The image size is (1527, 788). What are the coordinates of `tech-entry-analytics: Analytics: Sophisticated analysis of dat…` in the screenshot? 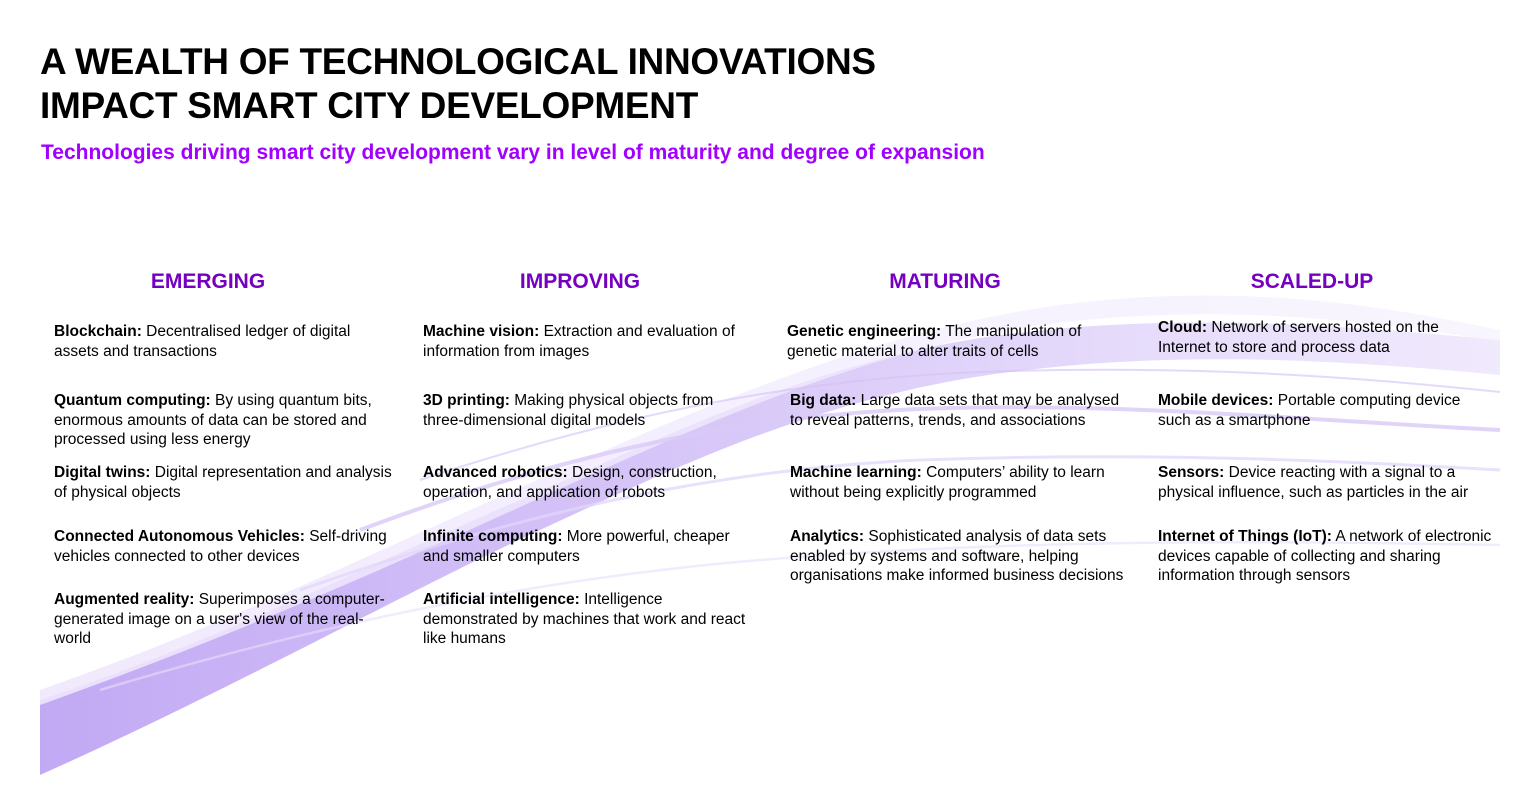 It's located at (958, 556).